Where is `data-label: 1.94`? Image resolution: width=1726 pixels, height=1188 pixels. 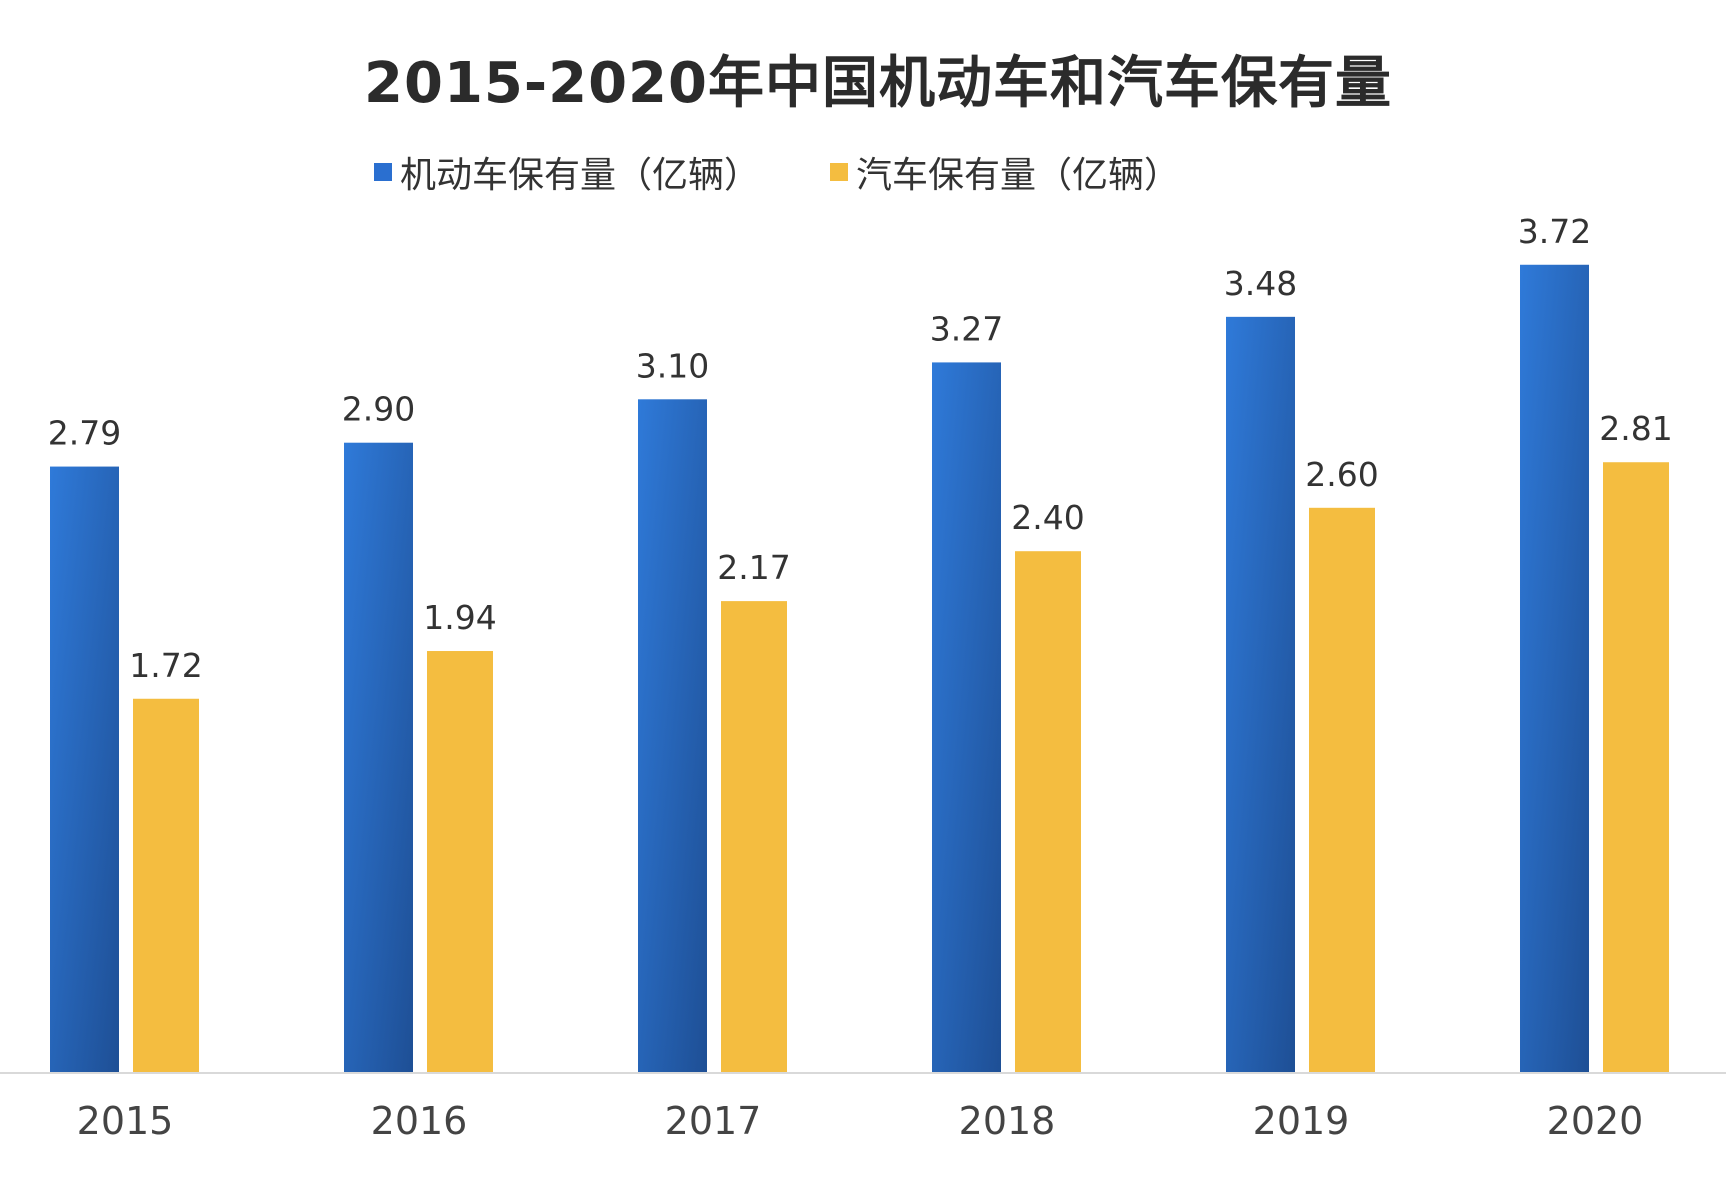 data-label: 1.94 is located at coordinates (459, 617).